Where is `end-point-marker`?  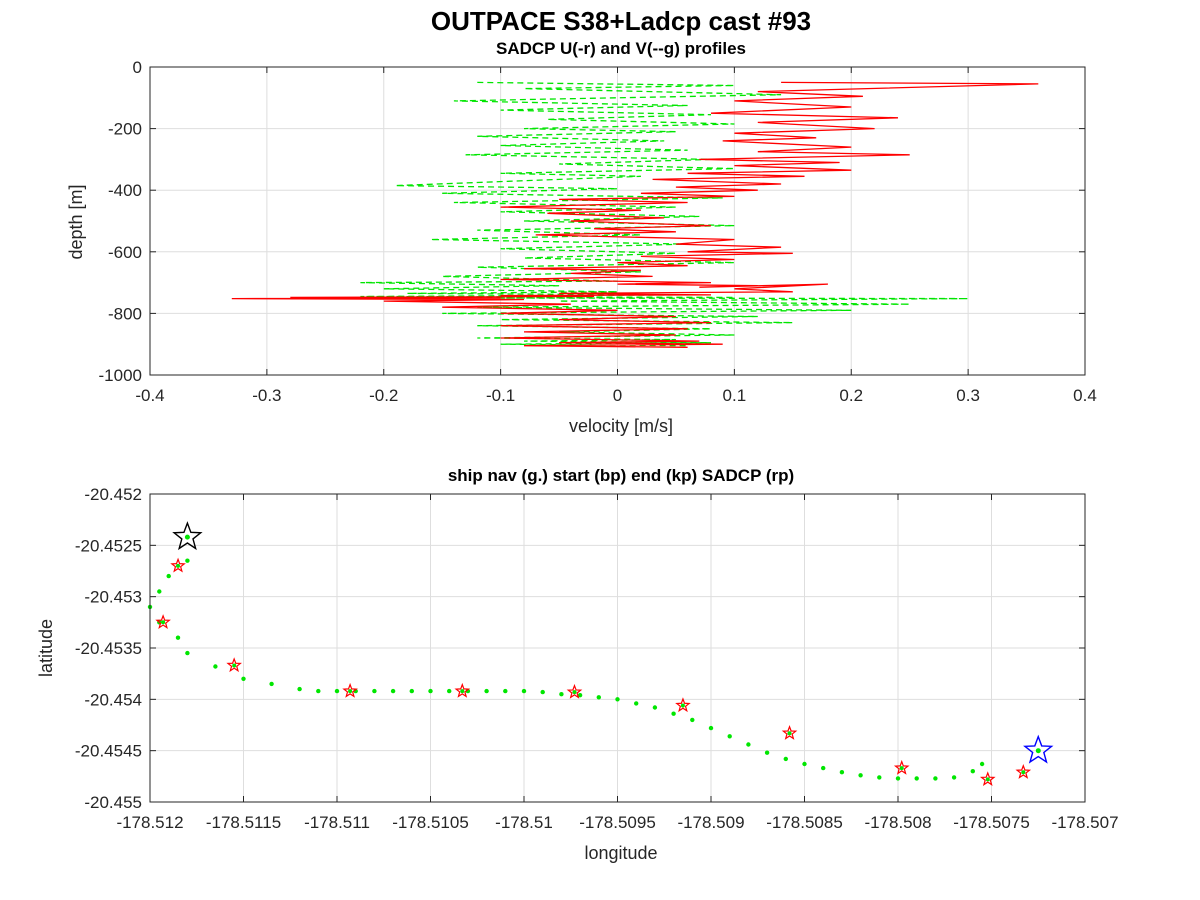
end-point-marker is located at coordinates (187, 536).